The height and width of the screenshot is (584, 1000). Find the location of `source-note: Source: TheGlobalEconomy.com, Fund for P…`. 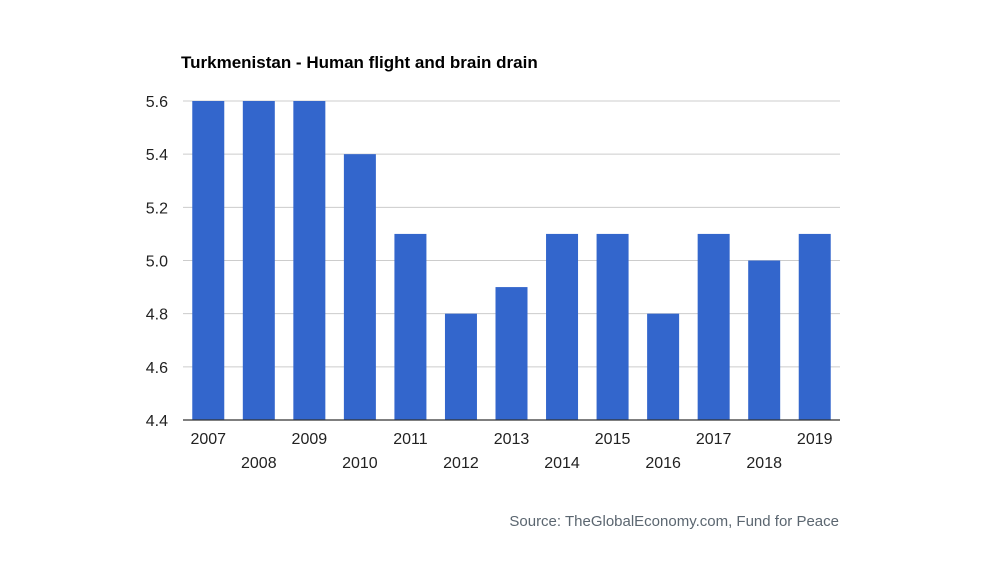

source-note: Source: TheGlobalEconomy.com, Fund for P… is located at coordinates (674, 521).